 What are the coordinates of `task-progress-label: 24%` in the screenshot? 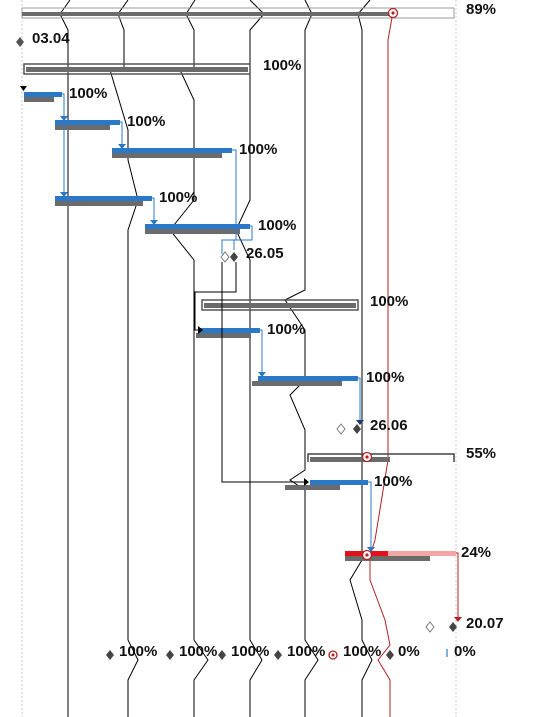 It's located at (476, 553).